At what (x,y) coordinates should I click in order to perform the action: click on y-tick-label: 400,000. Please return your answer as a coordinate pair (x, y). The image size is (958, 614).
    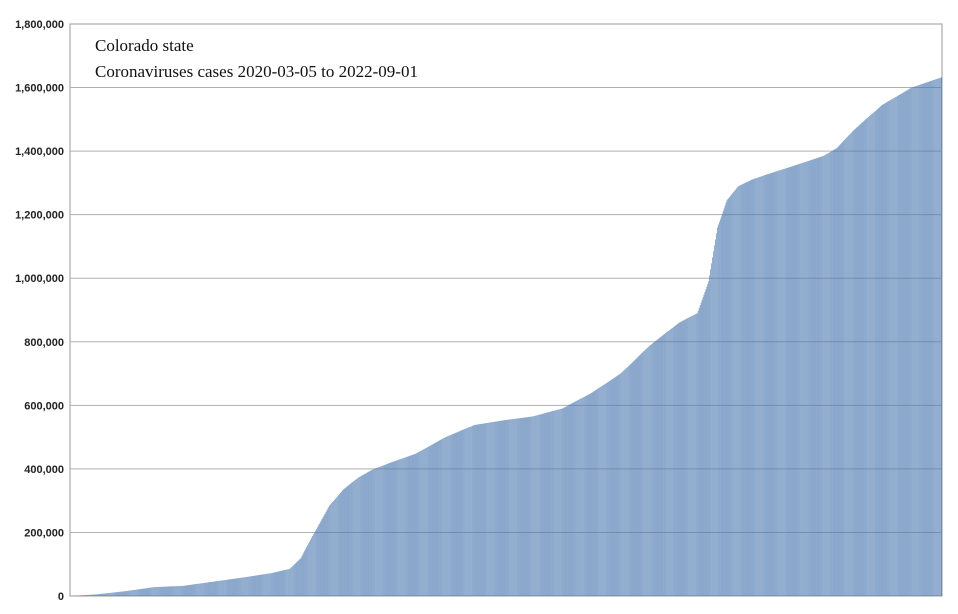
    Looking at the image, I should click on (44, 470).